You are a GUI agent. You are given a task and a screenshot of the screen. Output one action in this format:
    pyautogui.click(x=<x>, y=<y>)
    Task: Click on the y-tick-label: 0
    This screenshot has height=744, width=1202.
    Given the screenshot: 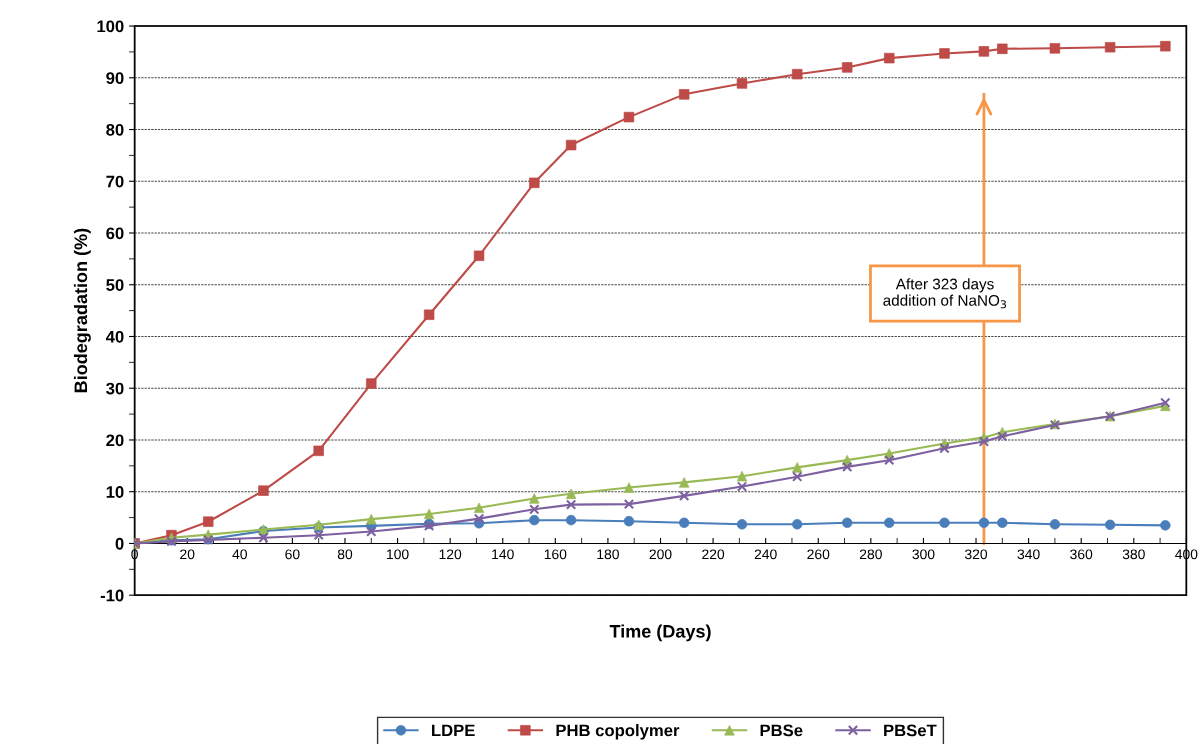 What is the action you would take?
    pyautogui.click(x=119, y=543)
    